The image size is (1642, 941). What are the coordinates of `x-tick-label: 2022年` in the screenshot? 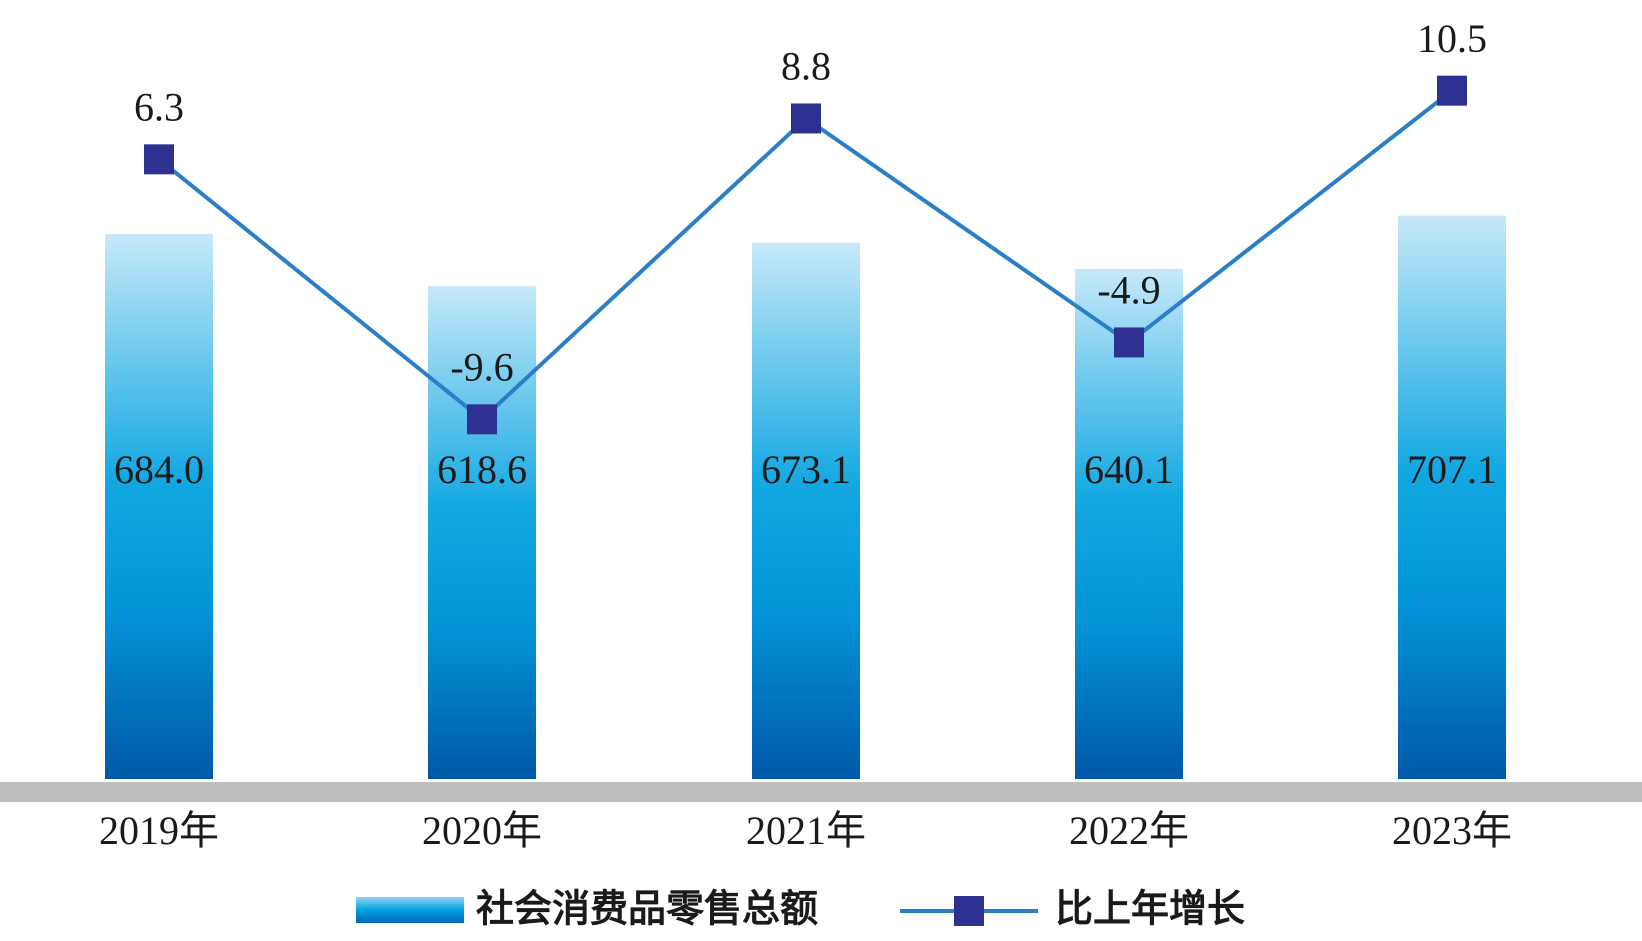 It's located at (1129, 830).